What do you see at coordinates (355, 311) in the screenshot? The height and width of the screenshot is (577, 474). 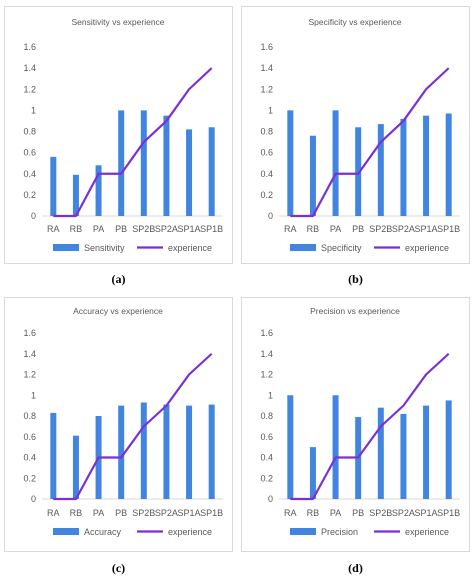 I see `chart-title: Precision vs experience` at bounding box center [355, 311].